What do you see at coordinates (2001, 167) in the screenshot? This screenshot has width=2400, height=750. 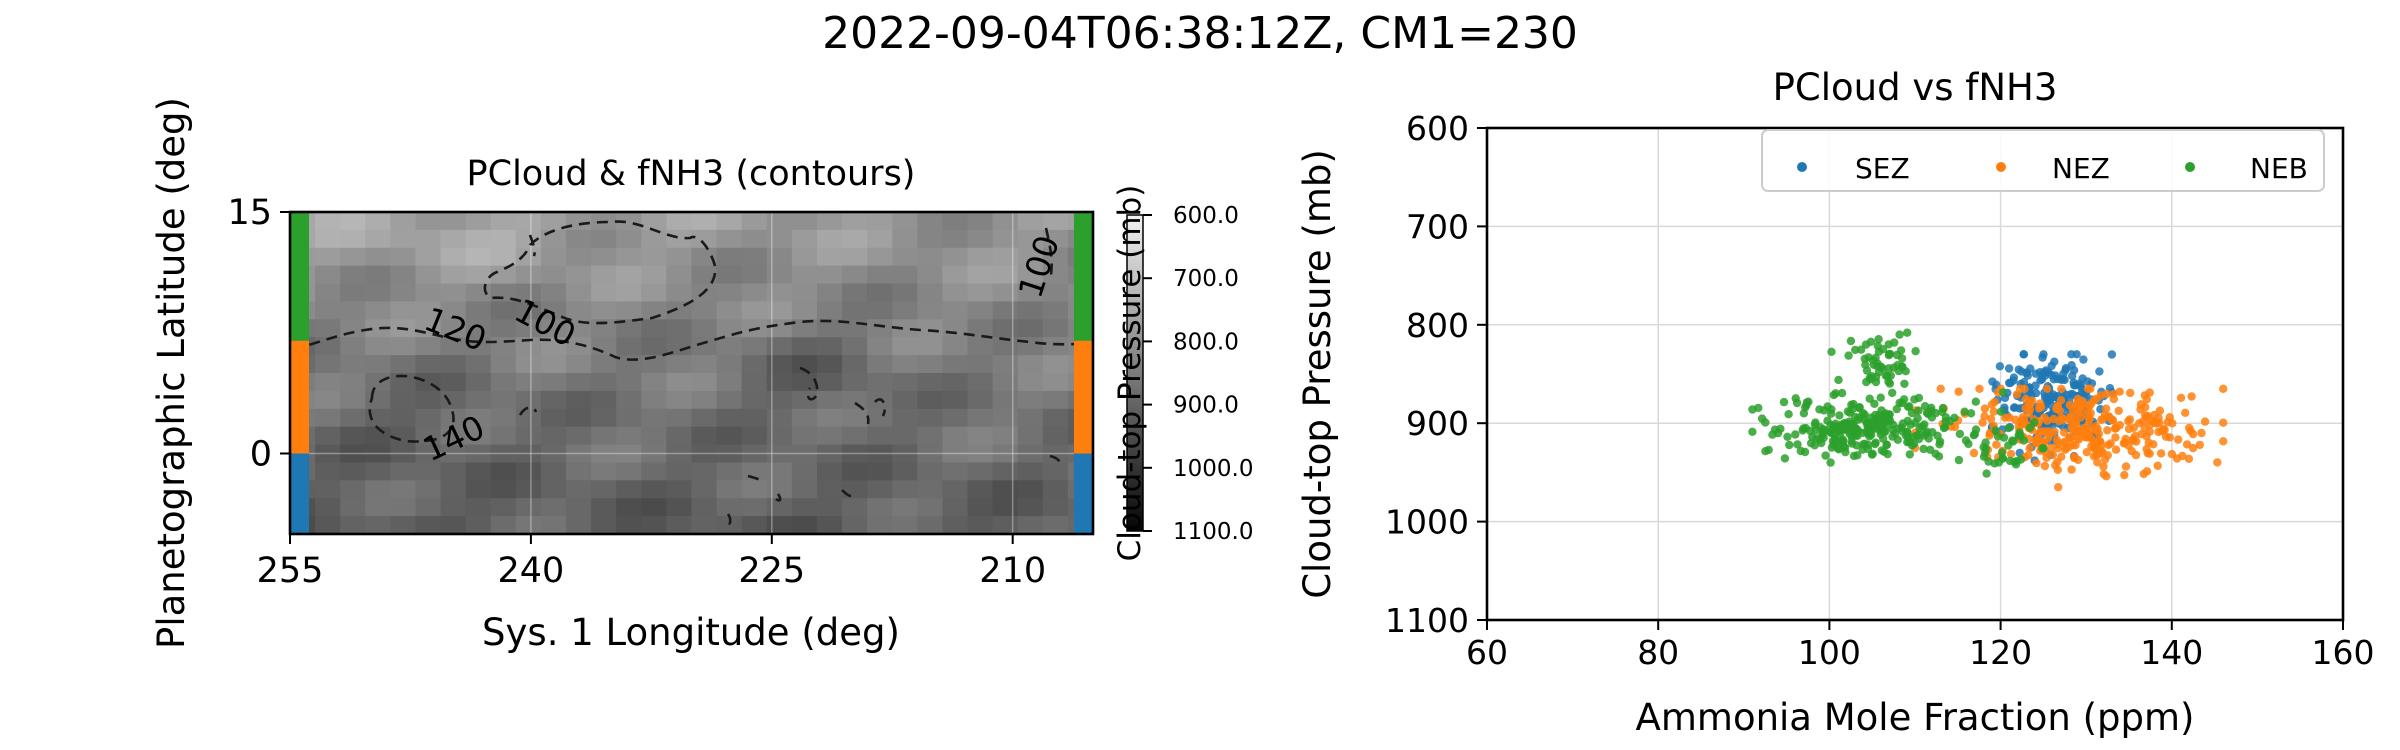 I see `legend-marker-nez` at bounding box center [2001, 167].